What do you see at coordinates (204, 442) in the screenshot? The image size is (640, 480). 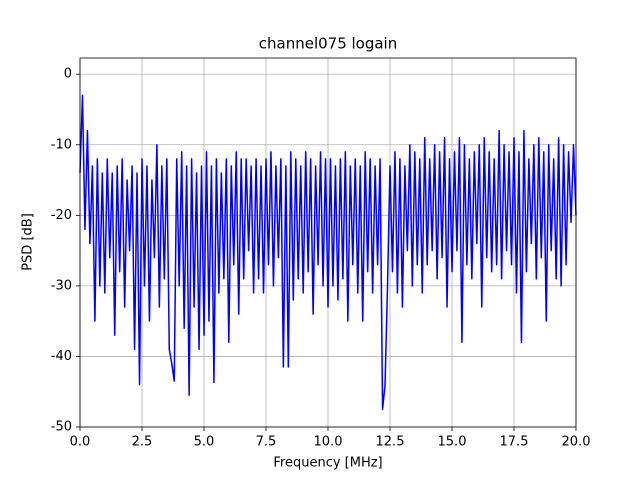 I see `x-tick-label: 5.0` at bounding box center [204, 442].